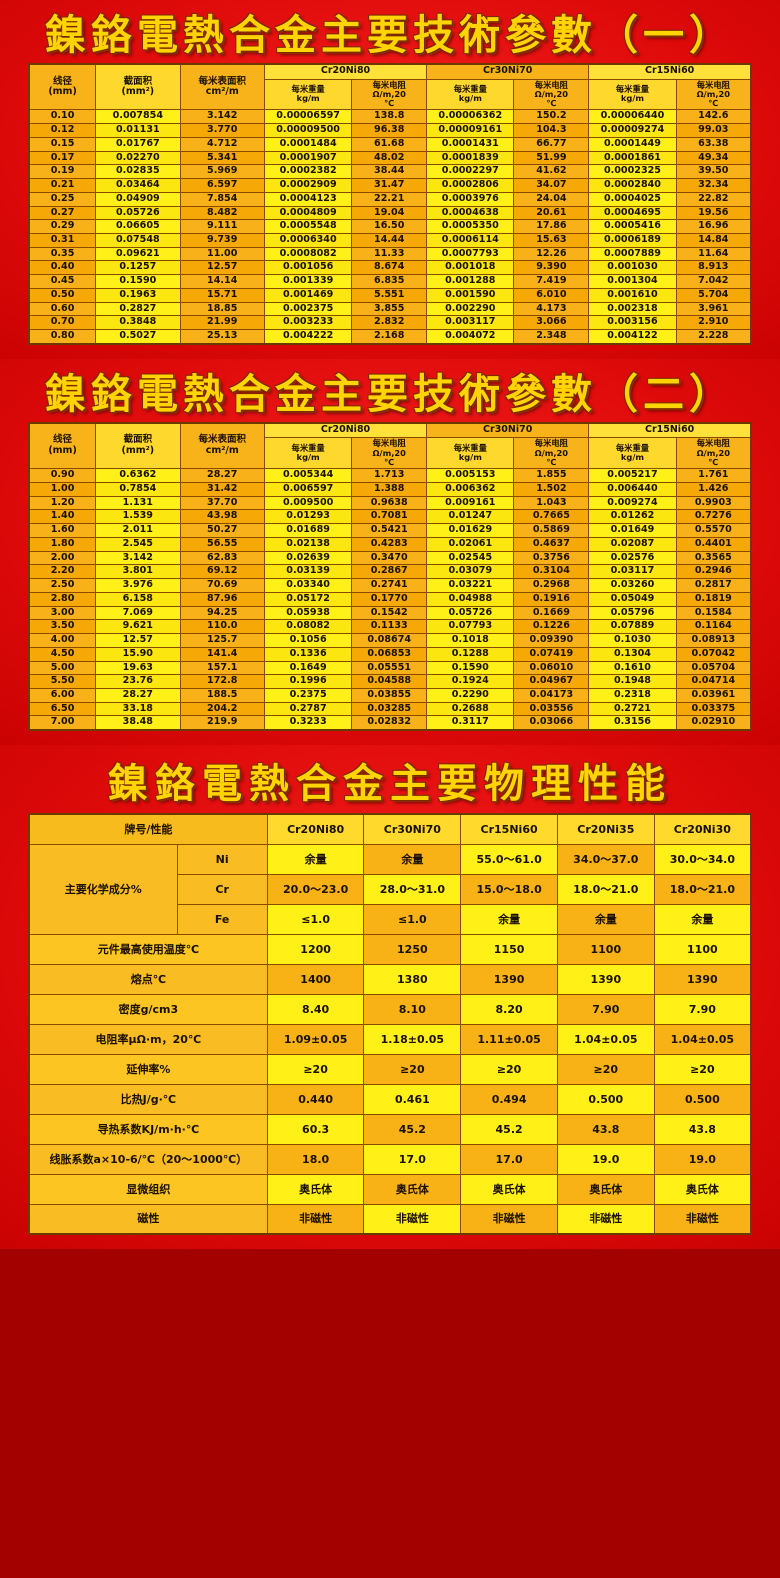 This screenshot has height=1578, width=780. What do you see at coordinates (62, 281) in the screenshot?
I see `table-cell: 0.45` at bounding box center [62, 281].